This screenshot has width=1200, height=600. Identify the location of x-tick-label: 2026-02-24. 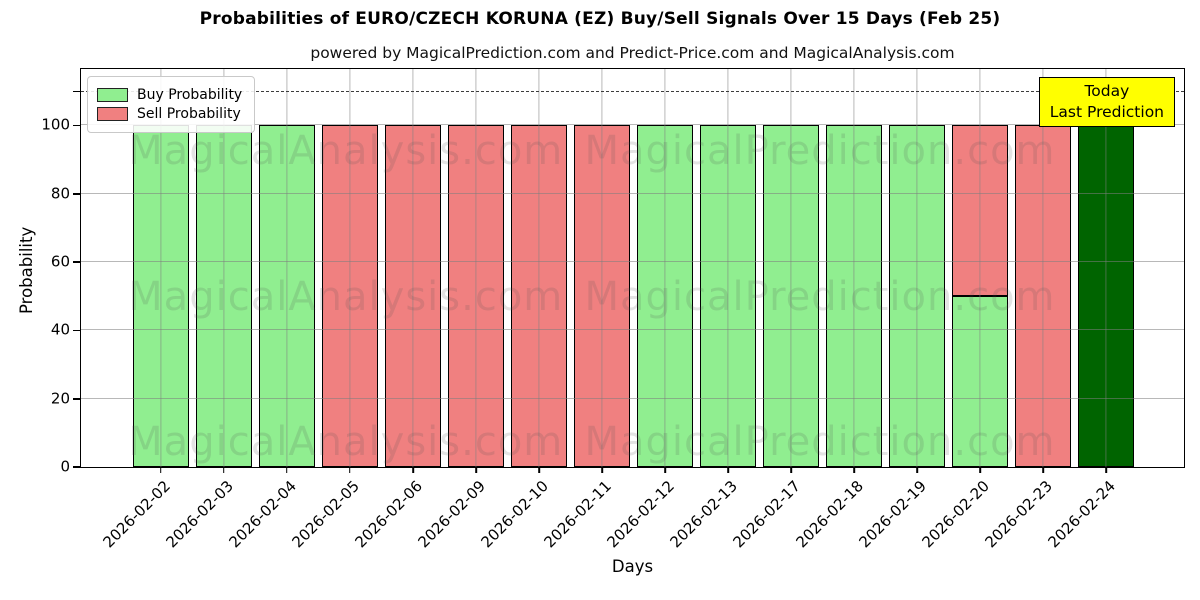
(1081, 514).